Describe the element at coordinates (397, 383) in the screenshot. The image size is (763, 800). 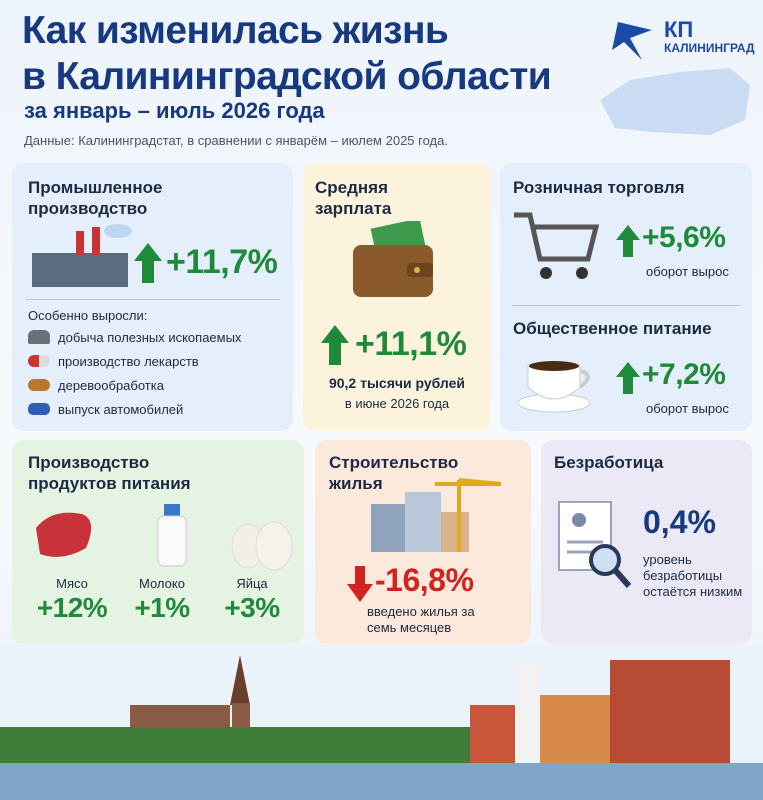
I see `amount: 90,2 тысячи рублей` at that location.